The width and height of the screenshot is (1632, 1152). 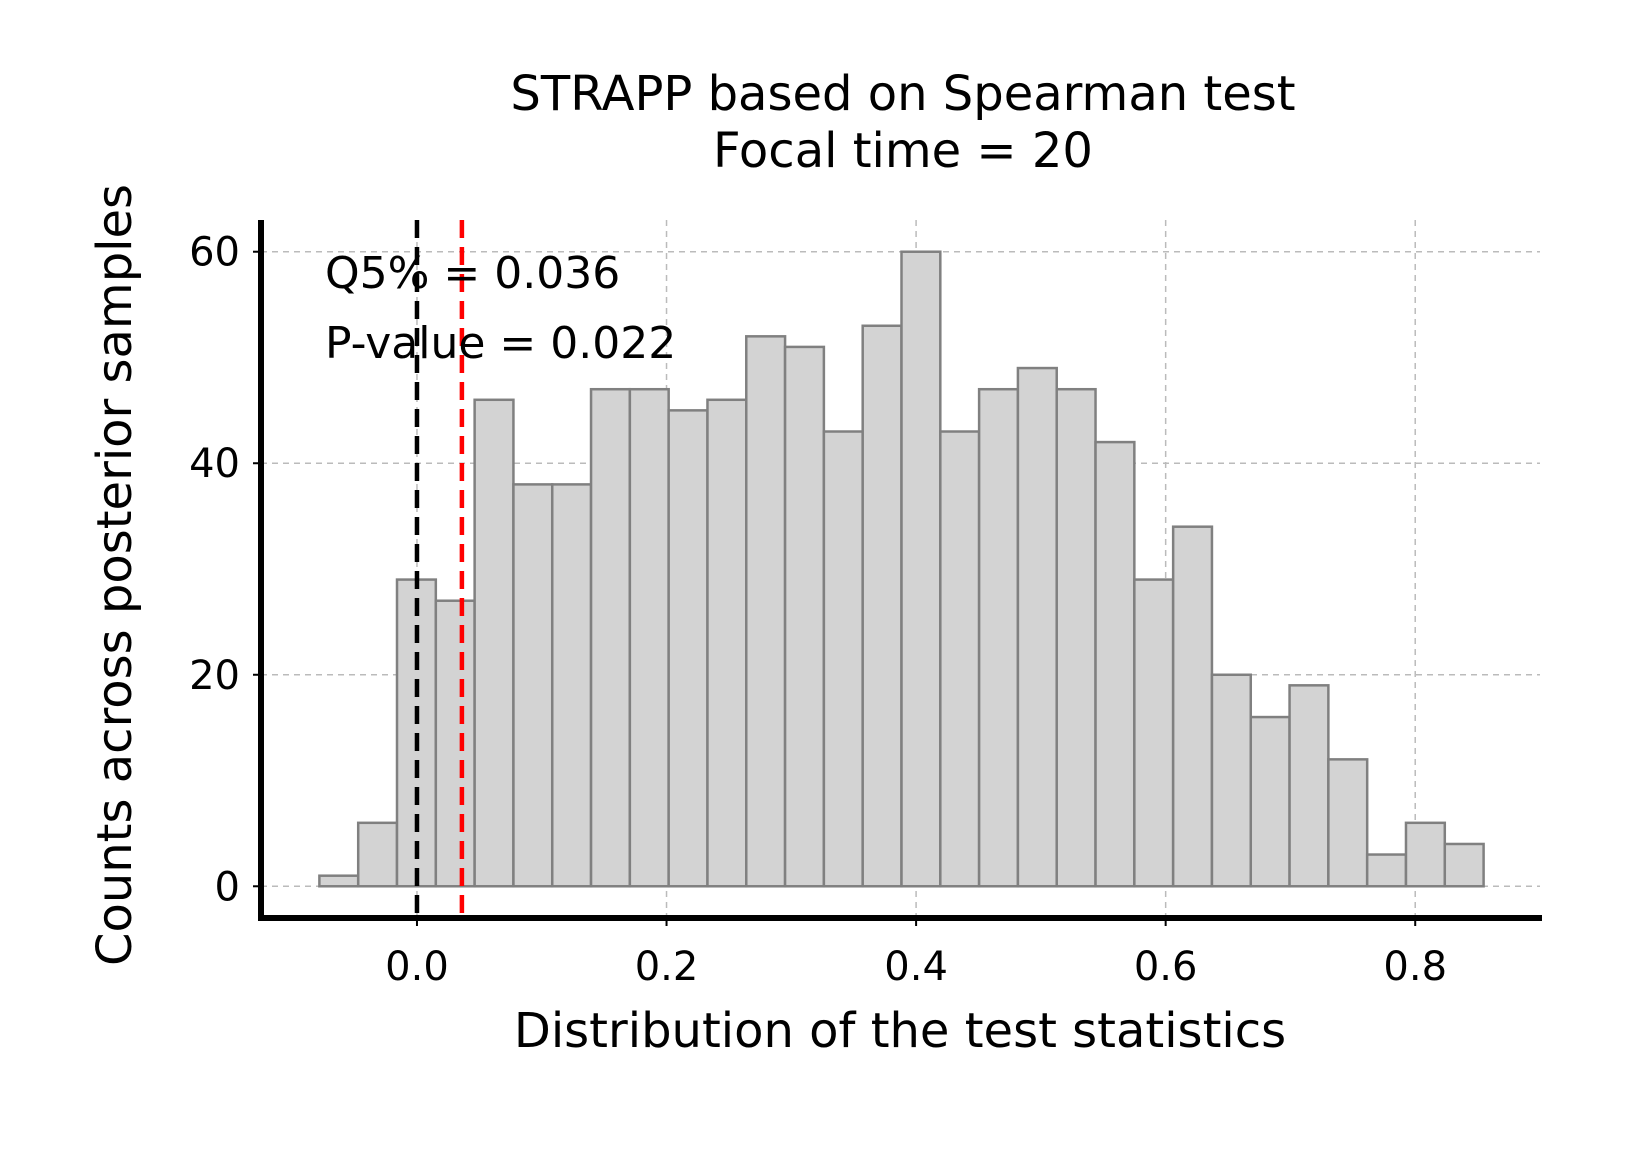 What do you see at coordinates (115, 575) in the screenshot?
I see `y-axis-label: Counts across posterior samples` at bounding box center [115, 575].